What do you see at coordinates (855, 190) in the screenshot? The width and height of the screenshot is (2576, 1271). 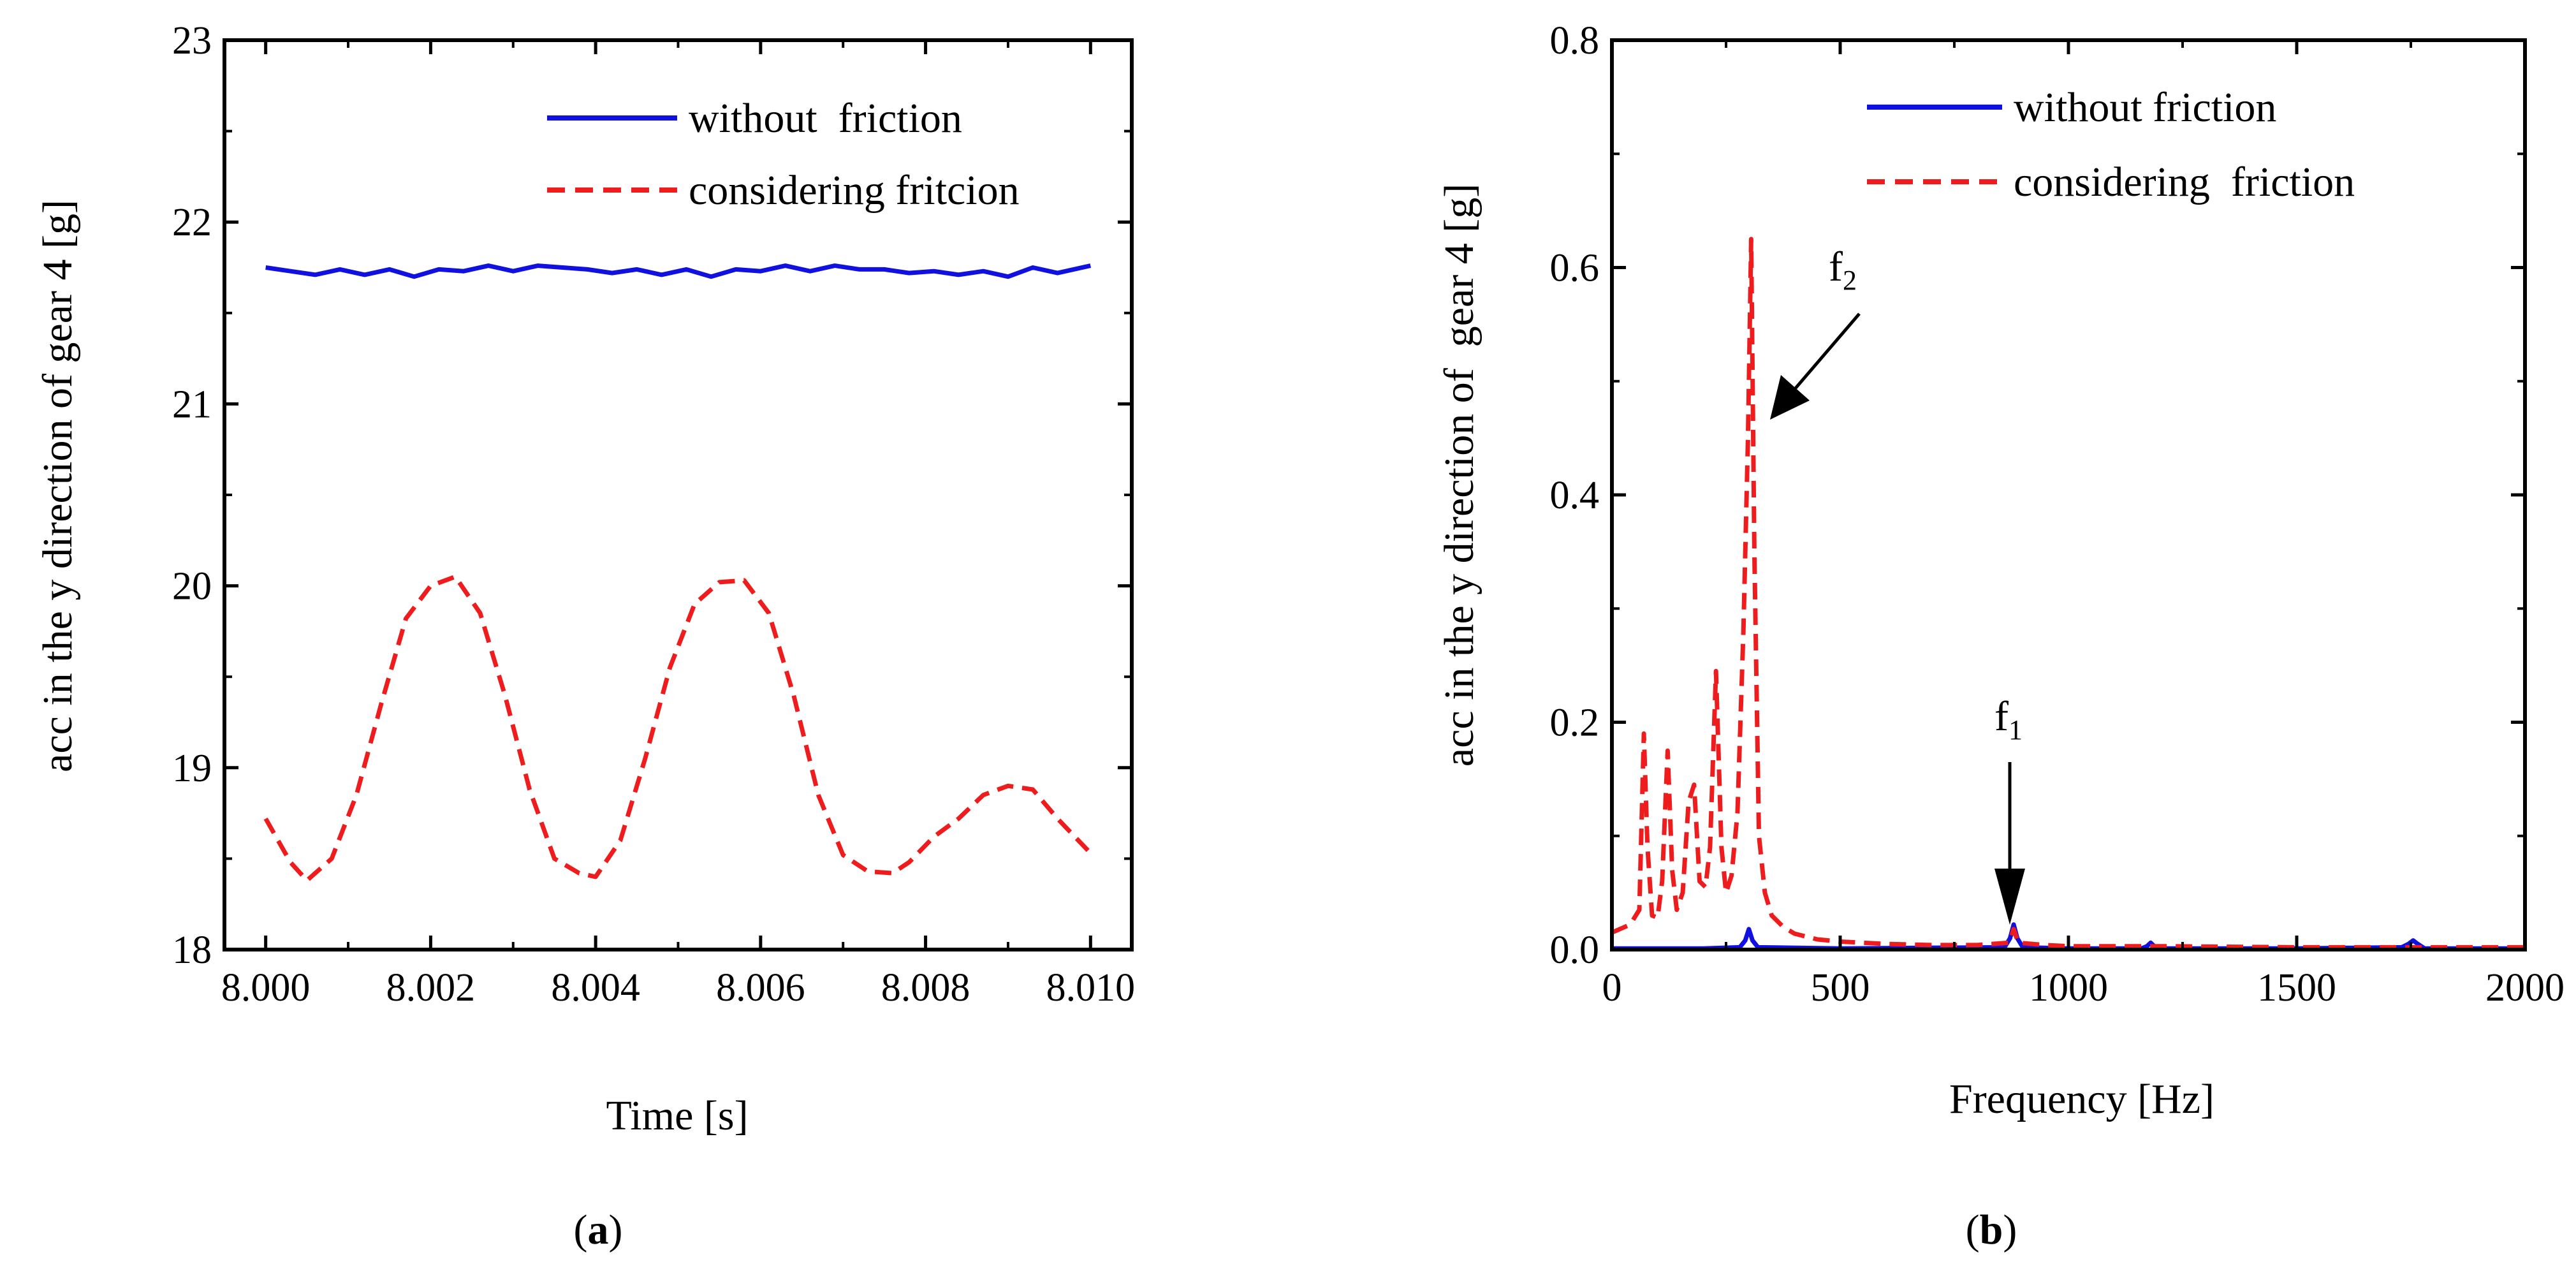 I see `panel-a-legend-label-considering-friction: considering fritcion` at bounding box center [855, 190].